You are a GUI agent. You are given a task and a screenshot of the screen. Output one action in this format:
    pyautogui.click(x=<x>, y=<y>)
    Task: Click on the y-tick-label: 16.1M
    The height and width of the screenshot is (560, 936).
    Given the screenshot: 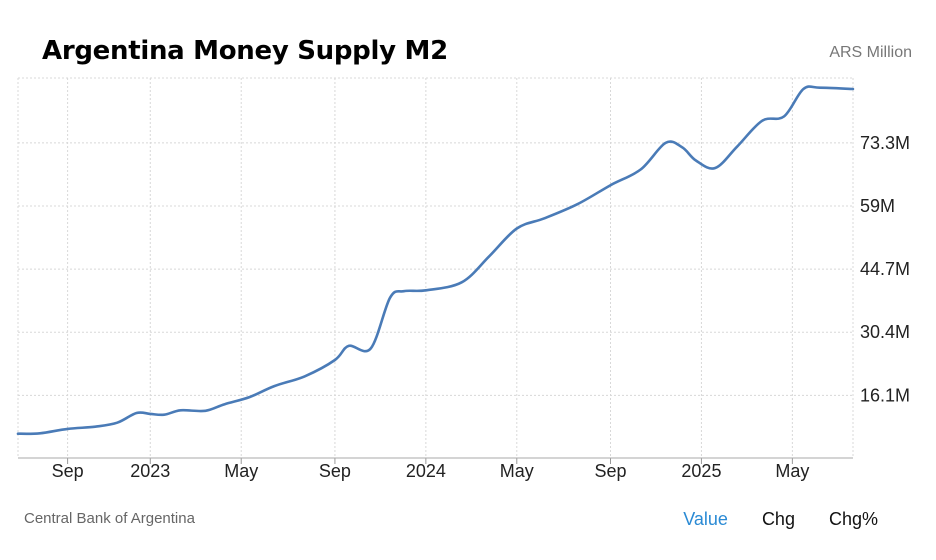 What is the action you would take?
    pyautogui.click(x=885, y=395)
    